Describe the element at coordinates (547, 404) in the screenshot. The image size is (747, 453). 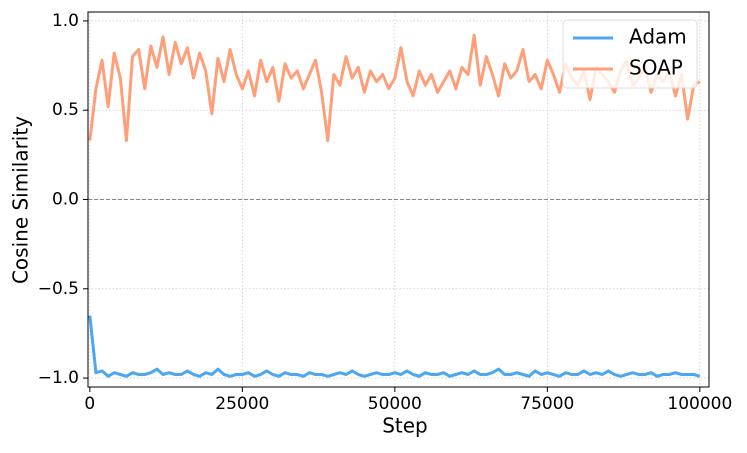
I see `x-tick-label: 75000` at that location.